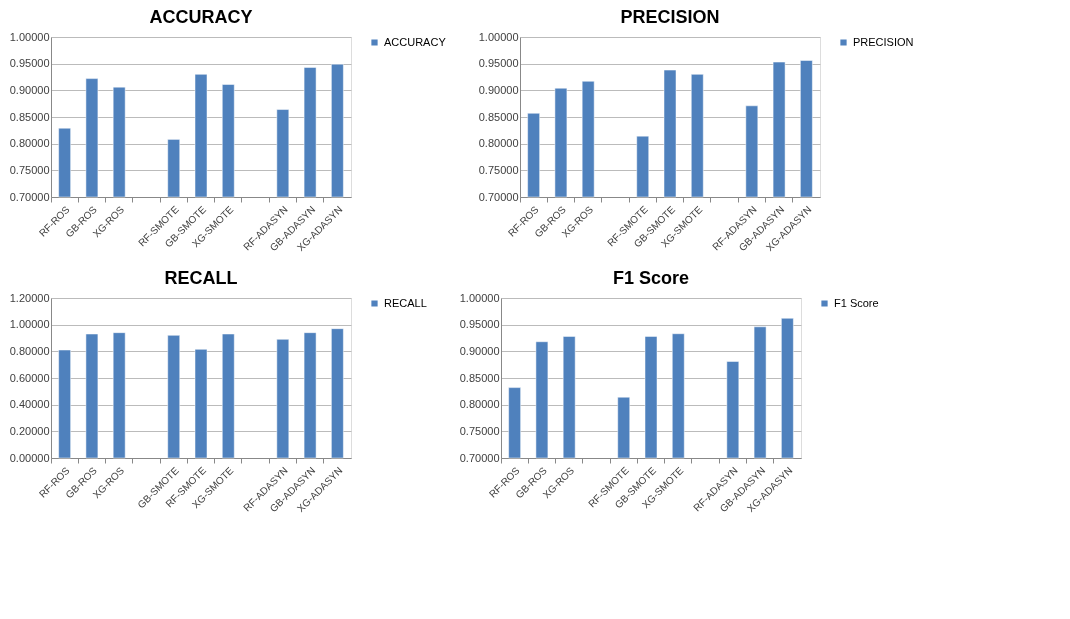  I want to click on chart-title: F1 Score, so click(651, 278).